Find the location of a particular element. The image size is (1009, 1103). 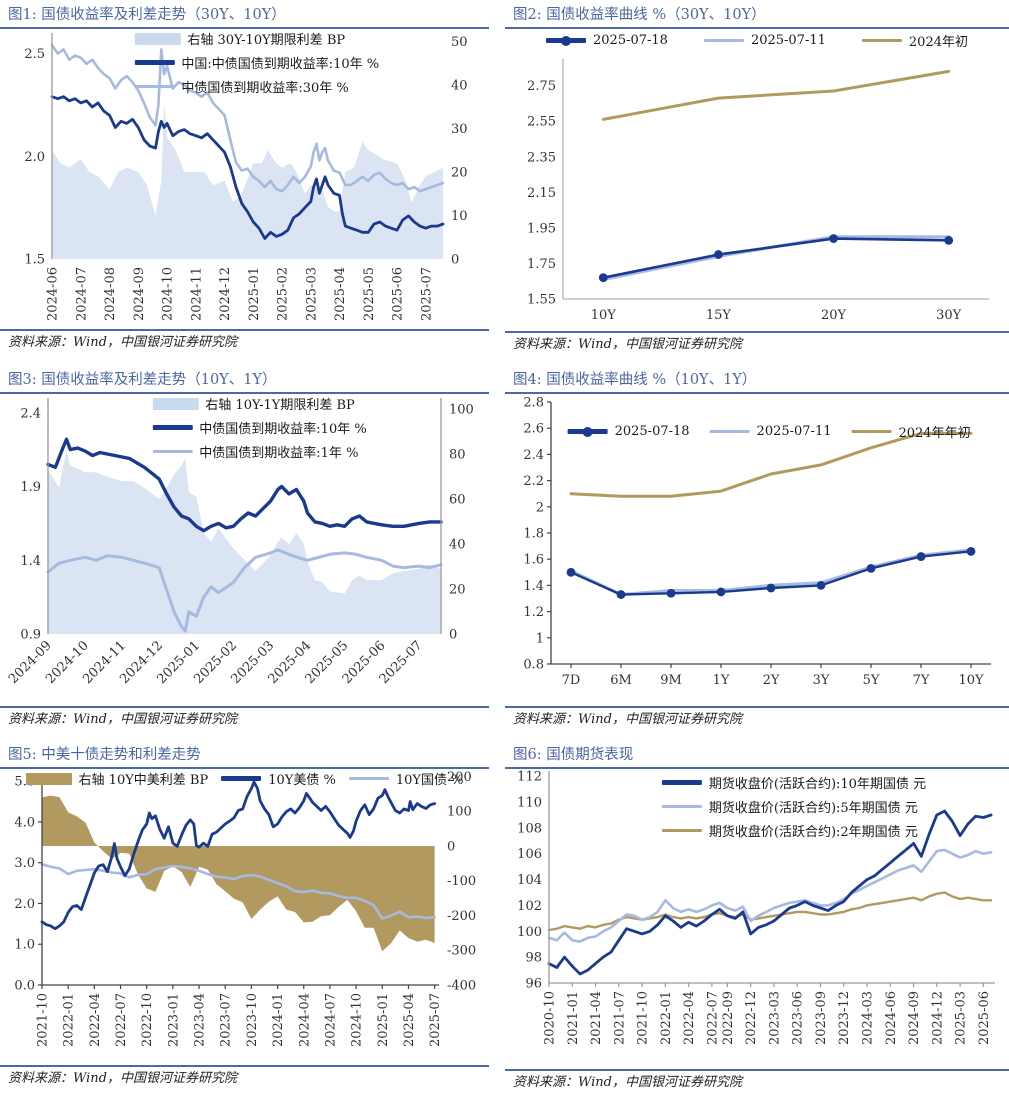

svg-text: 110 is located at coordinates (529, 803).